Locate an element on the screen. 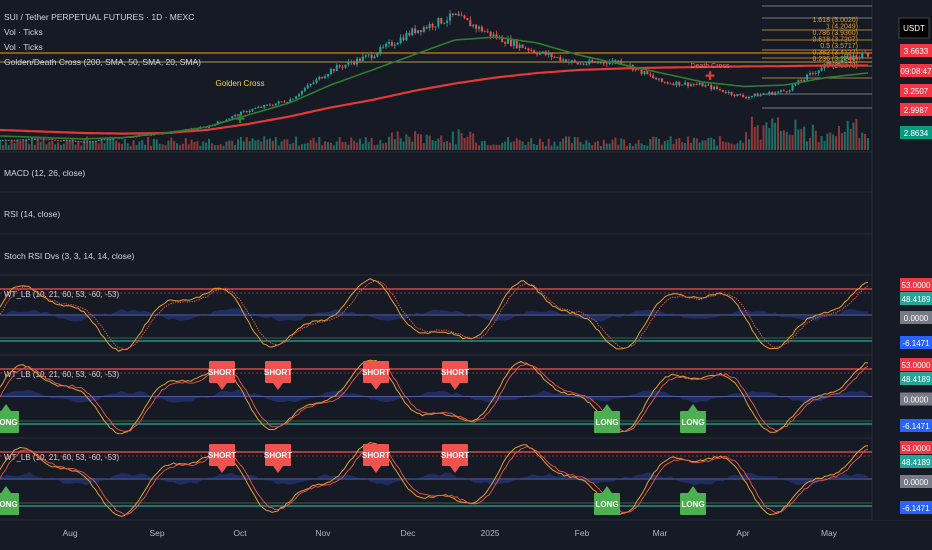  short-signal-label: SHORT is located at coordinates (278, 372).